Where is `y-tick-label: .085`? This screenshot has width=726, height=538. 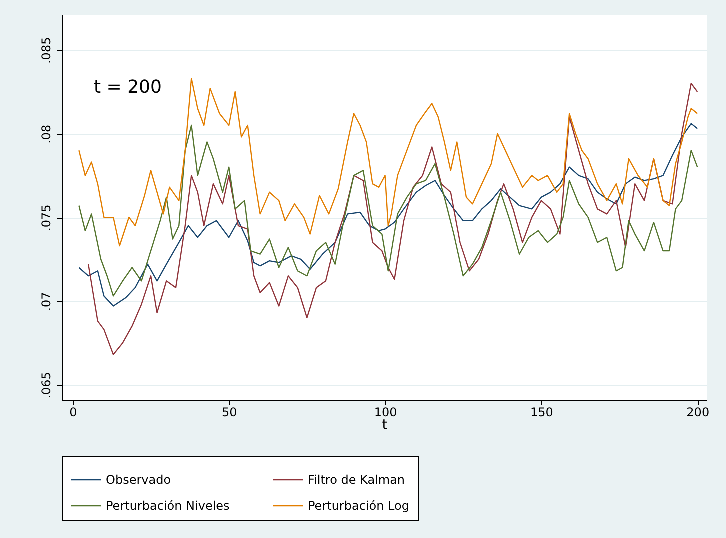 y-tick-label: .085 is located at coordinates (47, 50).